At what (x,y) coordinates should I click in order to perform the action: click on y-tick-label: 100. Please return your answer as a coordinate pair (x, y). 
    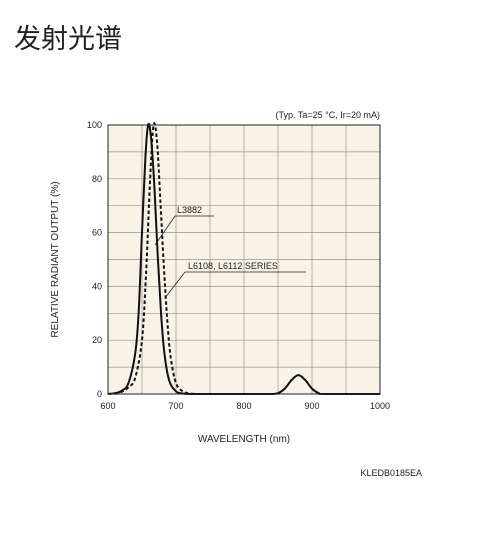
    Looking at the image, I should click on (94, 125).